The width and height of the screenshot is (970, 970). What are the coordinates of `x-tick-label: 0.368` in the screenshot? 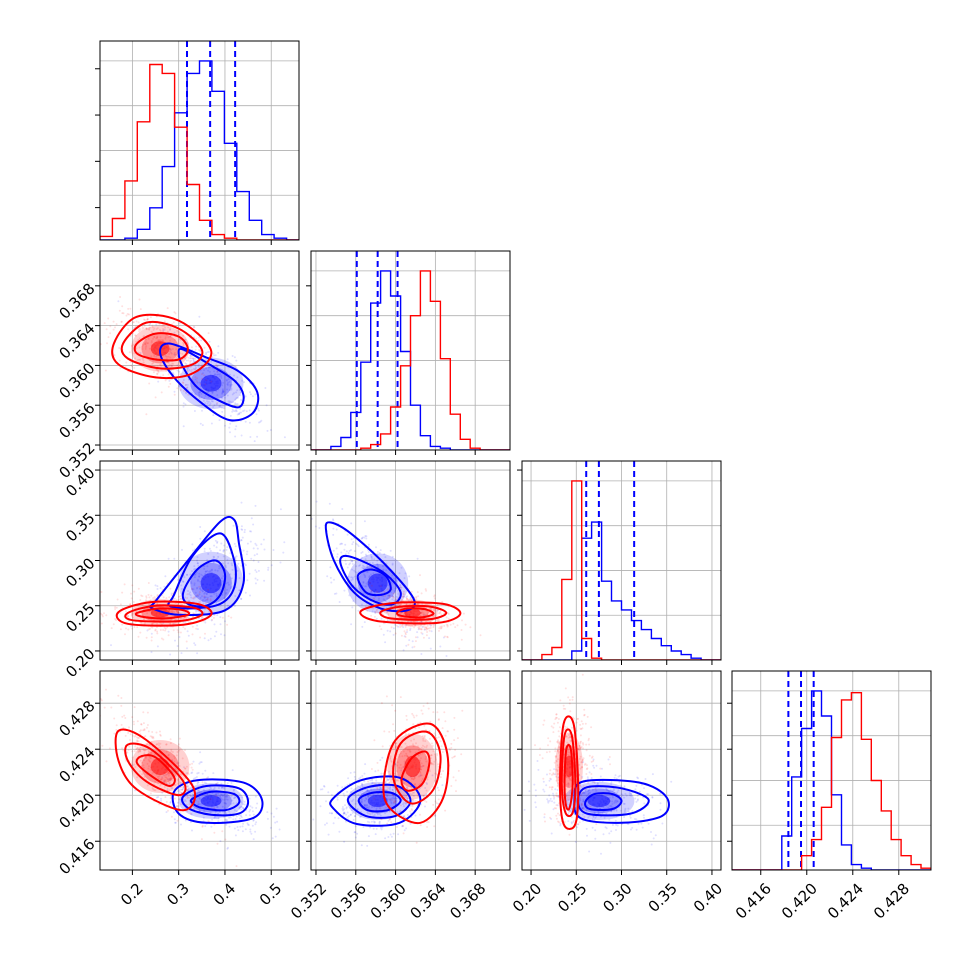 It's located at (467, 901).